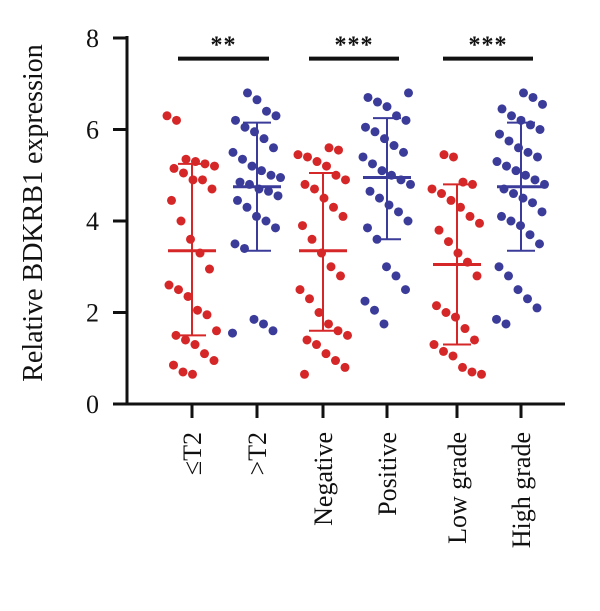  Describe the element at coordinates (355, 47) in the screenshot. I see `significance-brackets: ** *** ***` at that location.